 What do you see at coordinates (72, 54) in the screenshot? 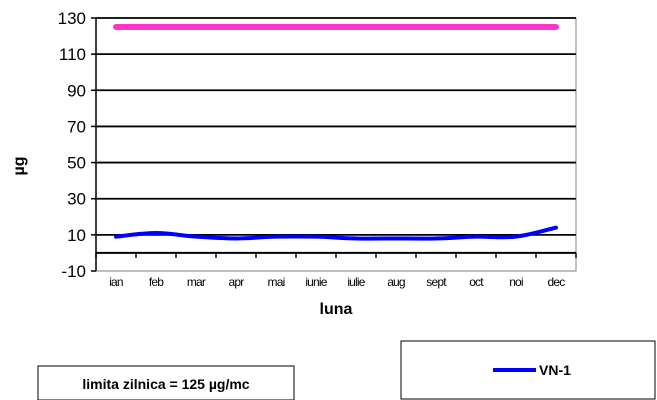
I see `y-tick-label: 110` at bounding box center [72, 54].